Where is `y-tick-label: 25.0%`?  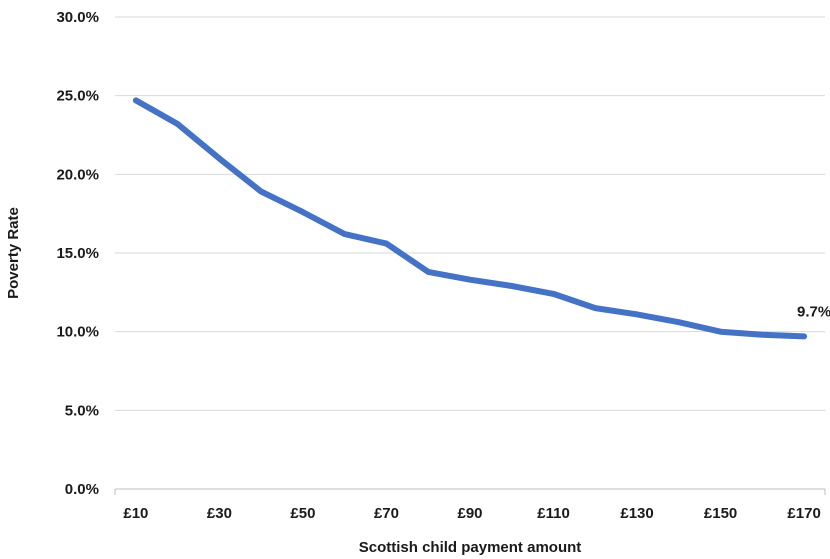
y-tick-label: 25.0% is located at coordinates (77, 96).